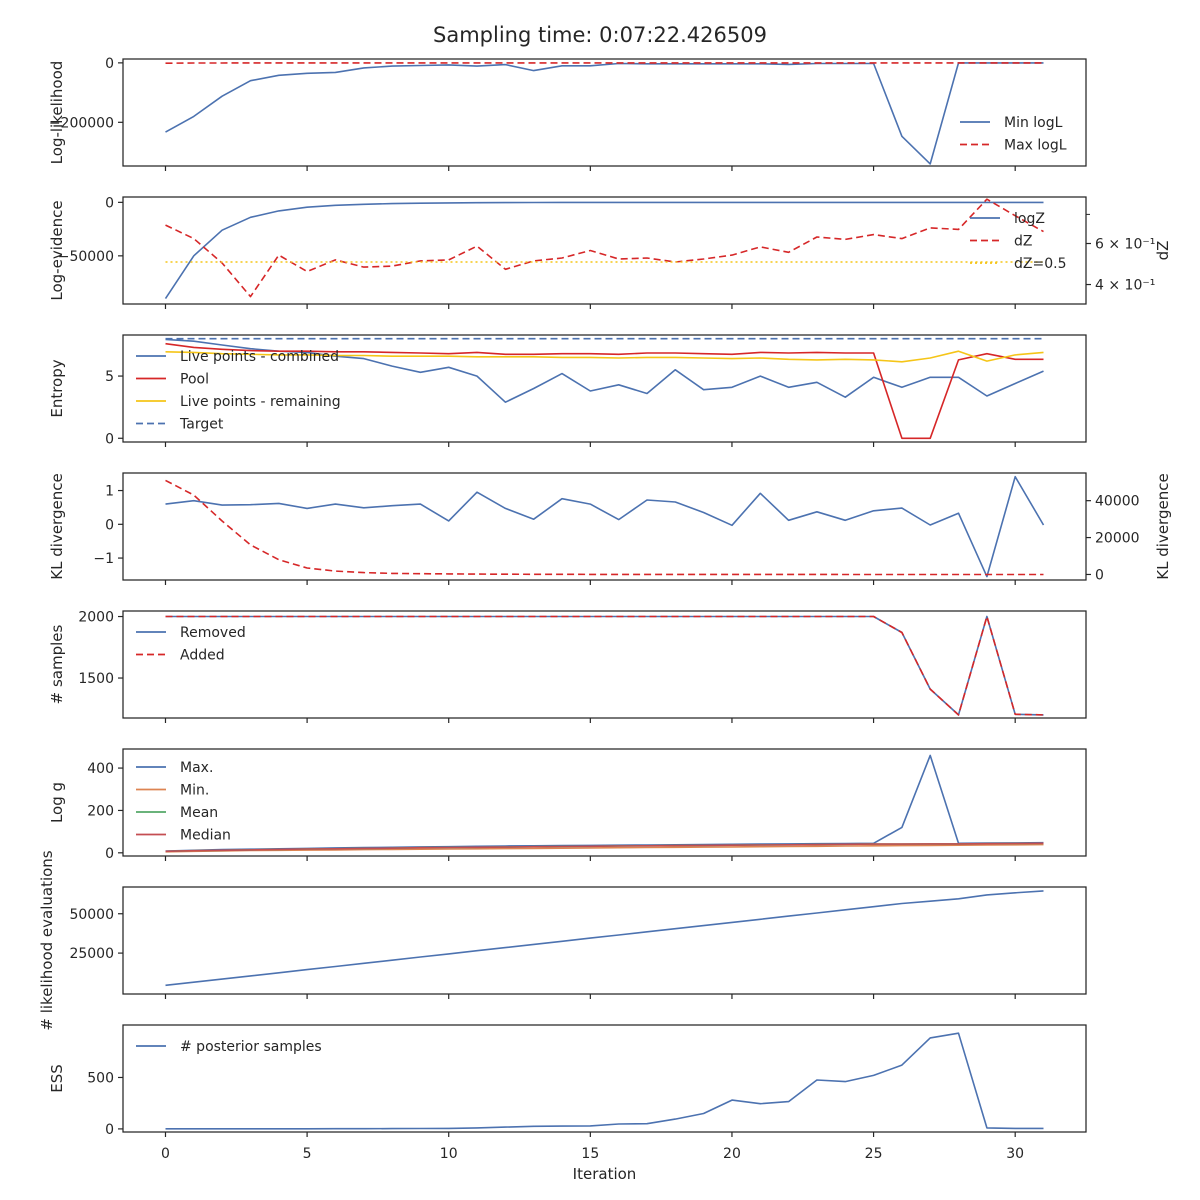 The image size is (1200, 1200). I want to click on y-tick-label: 1500, so click(96, 679).